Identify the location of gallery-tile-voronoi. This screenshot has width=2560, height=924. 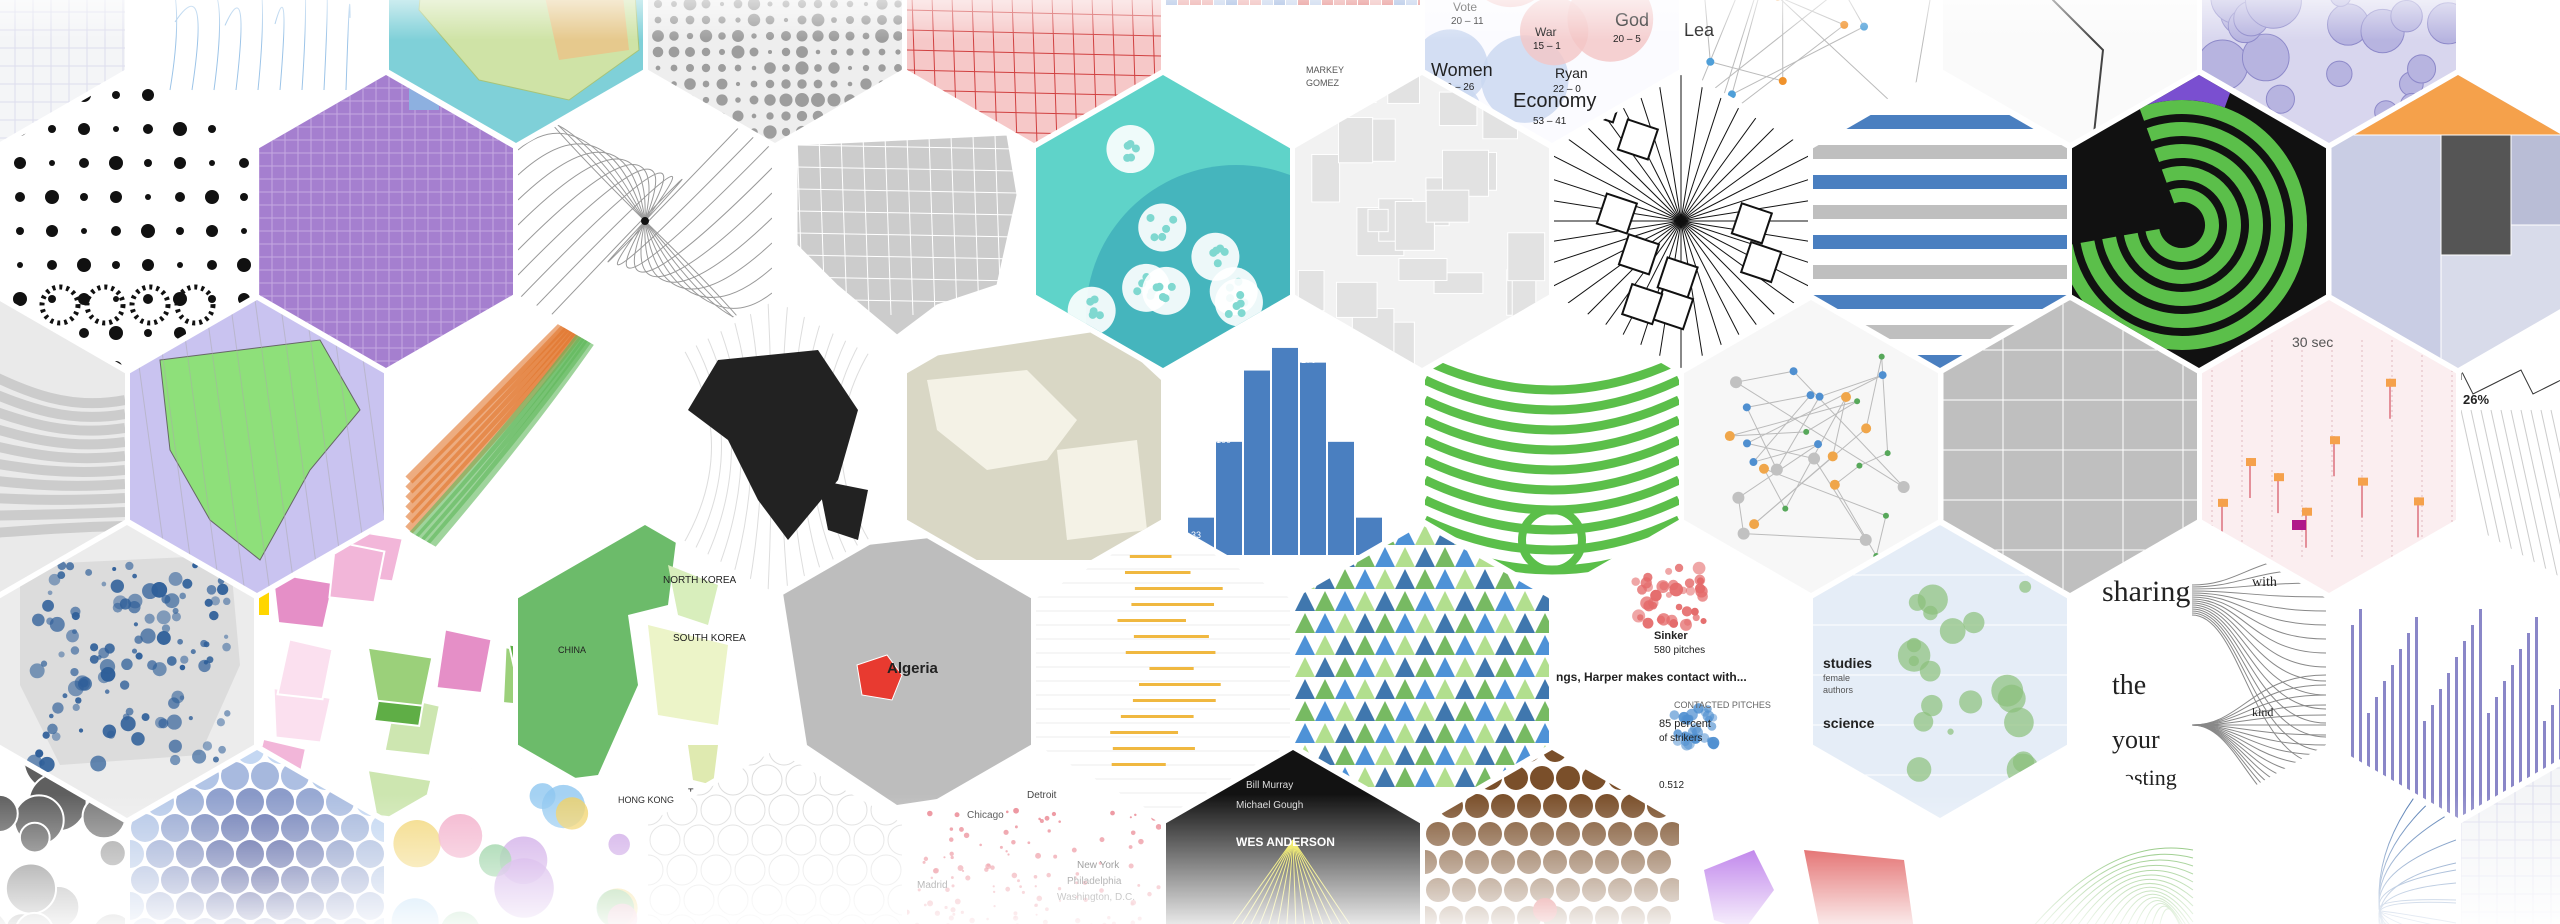
(1681, 221).